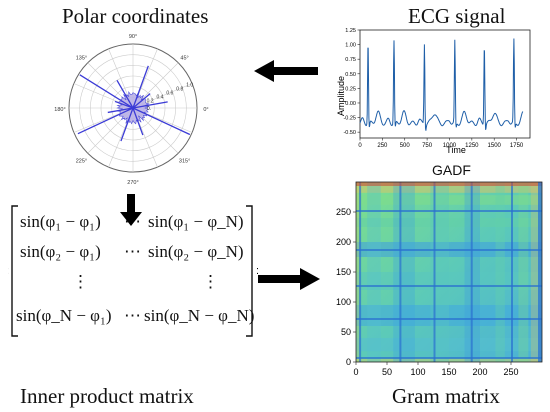  Describe the element at coordinates (143, 317) in the screenshot. I see `matrix-row-4: sin(φ_N − φ₁) ⋯ sin(φ_N − φ_N)` at that location.